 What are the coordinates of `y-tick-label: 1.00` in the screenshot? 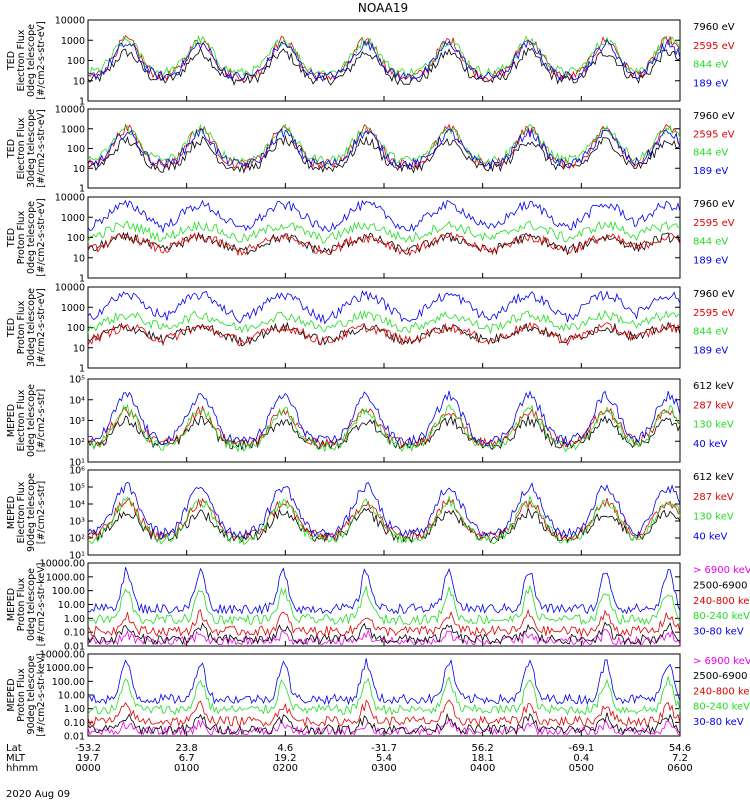 It's located at (74, 619).